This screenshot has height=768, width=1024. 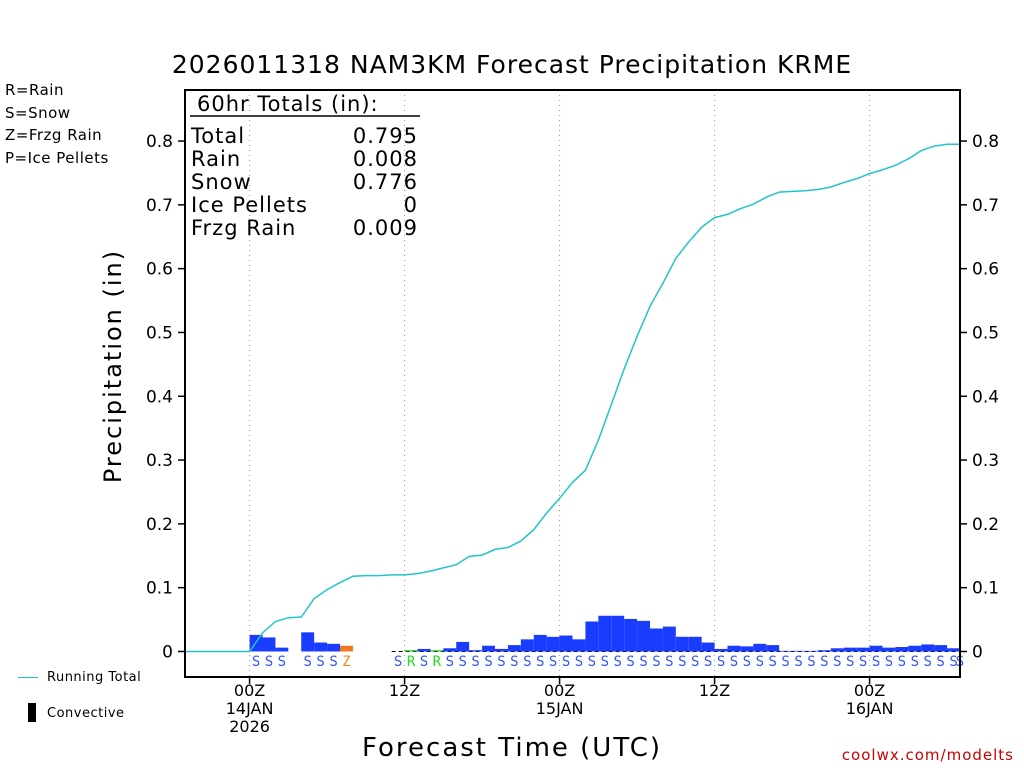 What do you see at coordinates (985, 333) in the screenshot?
I see `y-tick-label-right: 0.5` at bounding box center [985, 333].